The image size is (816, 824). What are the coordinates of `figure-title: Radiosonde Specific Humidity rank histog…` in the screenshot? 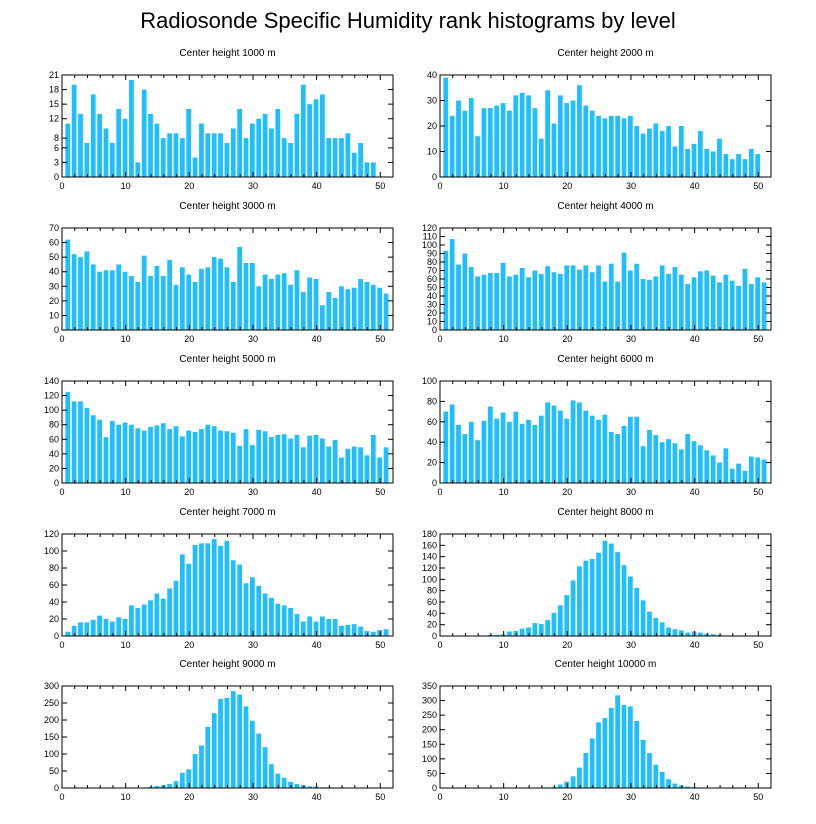 It's located at (408, 20).